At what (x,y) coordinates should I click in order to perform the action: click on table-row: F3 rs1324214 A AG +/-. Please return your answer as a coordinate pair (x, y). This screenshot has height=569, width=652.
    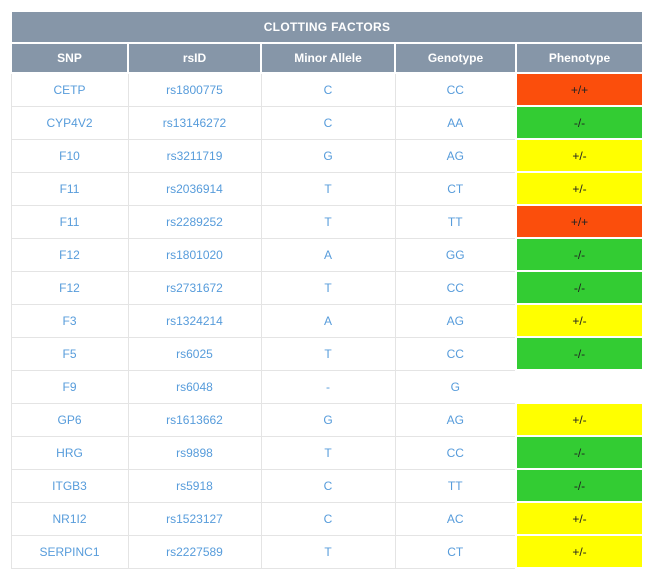
    Looking at the image, I should click on (327, 320).